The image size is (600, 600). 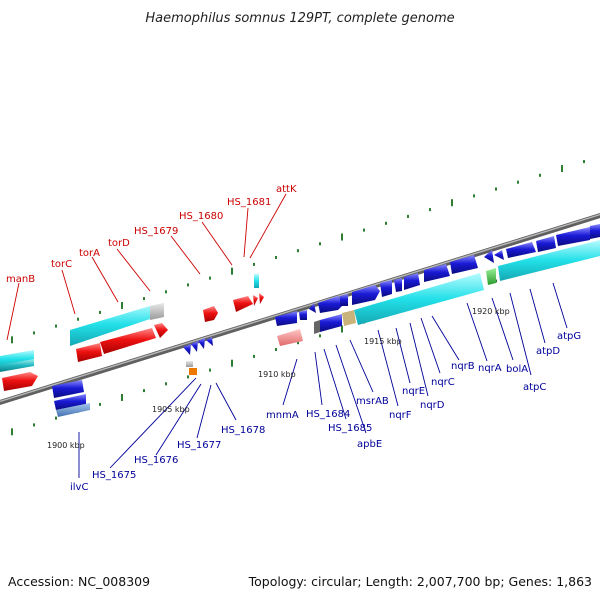 I want to click on gene-label-HS1677: HS_1677, so click(x=199, y=445).